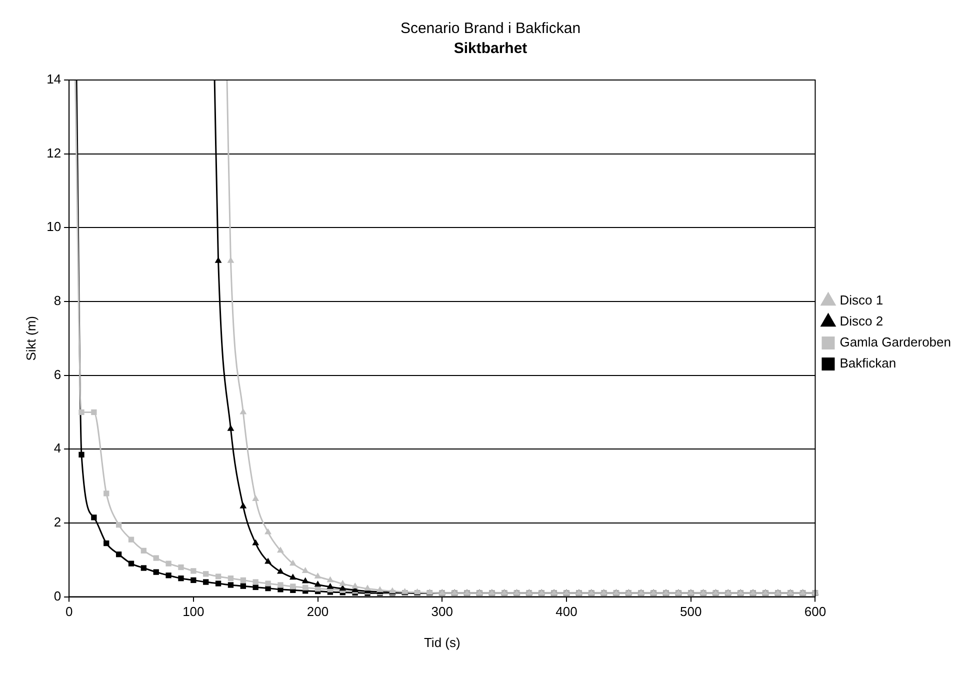 The image size is (961, 700). What do you see at coordinates (691, 612) in the screenshot?
I see `x-tick-label: 500` at bounding box center [691, 612].